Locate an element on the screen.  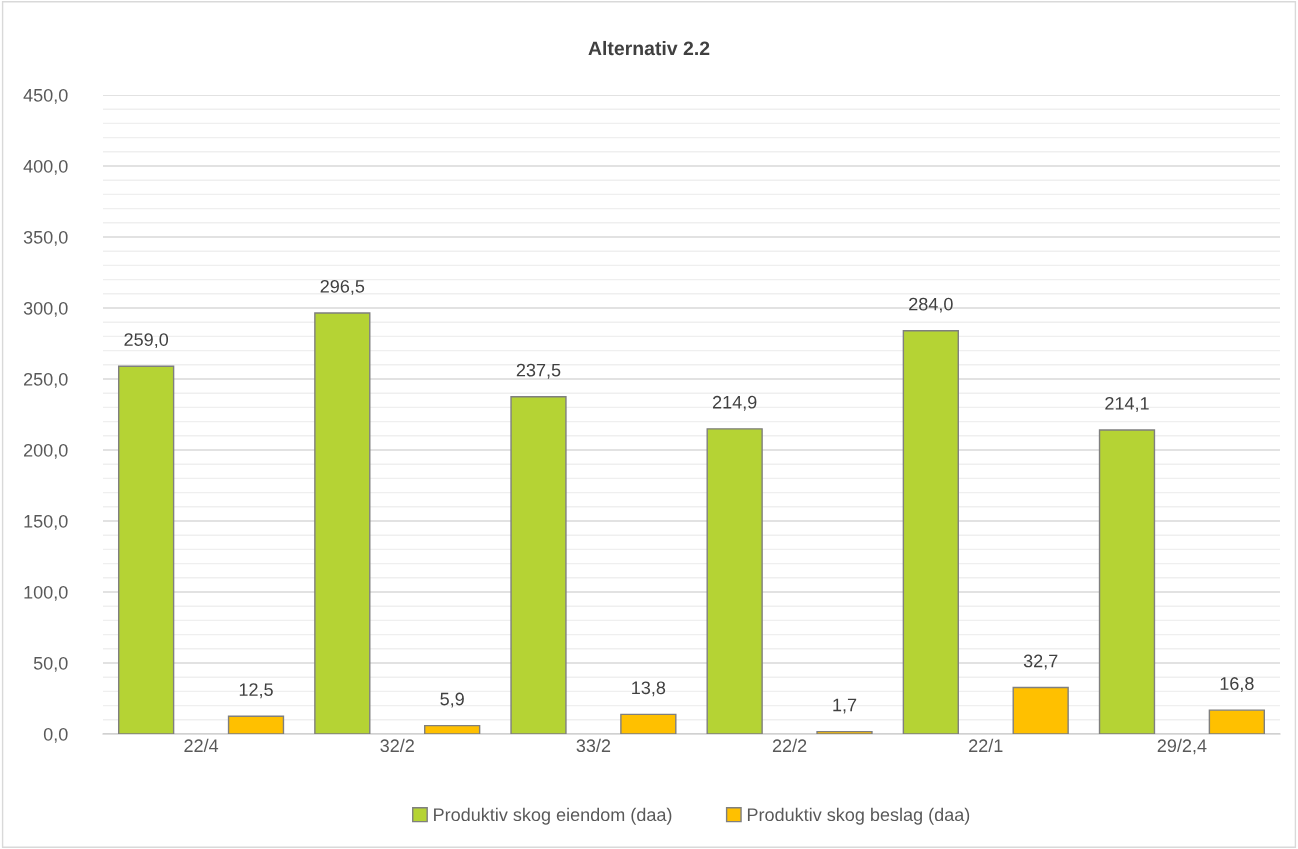
y-tick-label: 300,0 is located at coordinates (45, 309).